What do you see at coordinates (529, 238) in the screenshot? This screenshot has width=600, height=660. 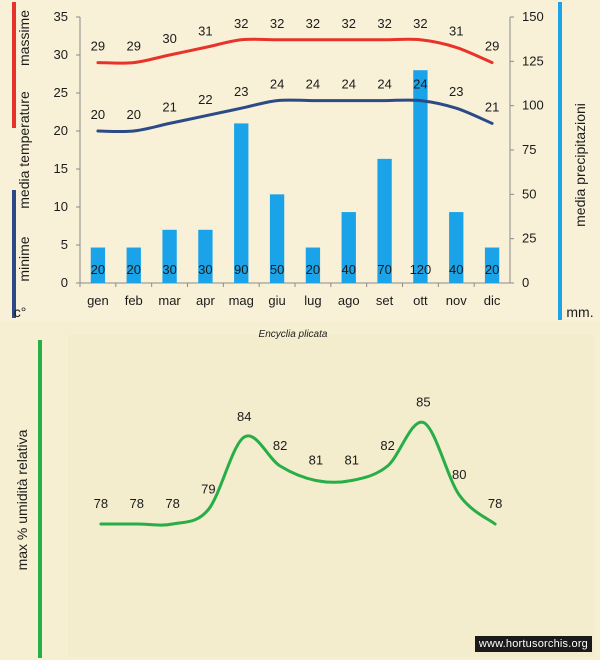 I see `right-tick-label: 25` at bounding box center [529, 238].